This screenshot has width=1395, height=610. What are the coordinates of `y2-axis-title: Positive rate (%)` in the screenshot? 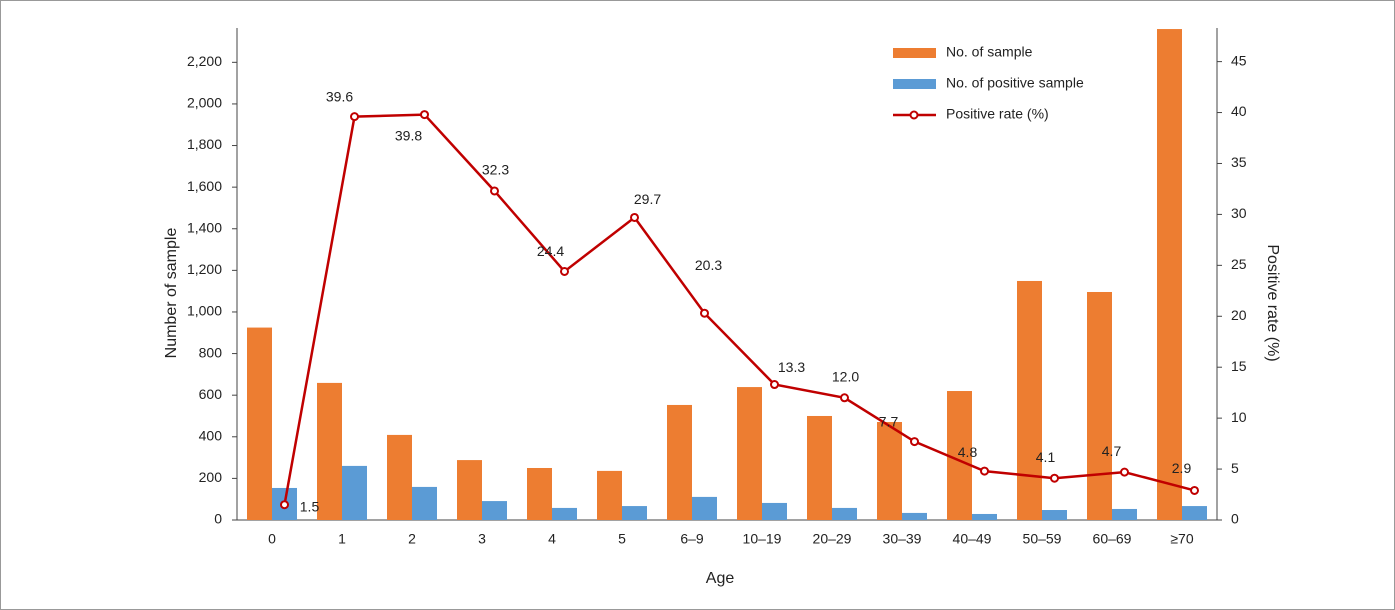 It's located at (1272, 302).